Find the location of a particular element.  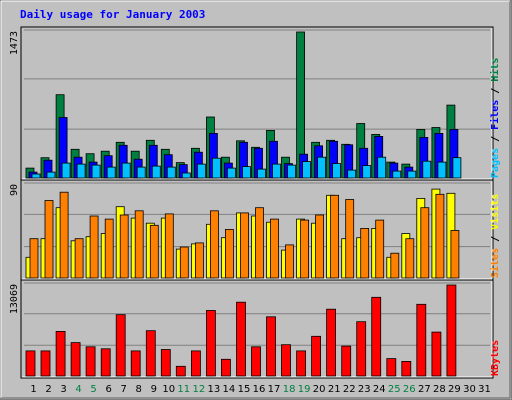

day-label-9: 9 is located at coordinates (154, 389).